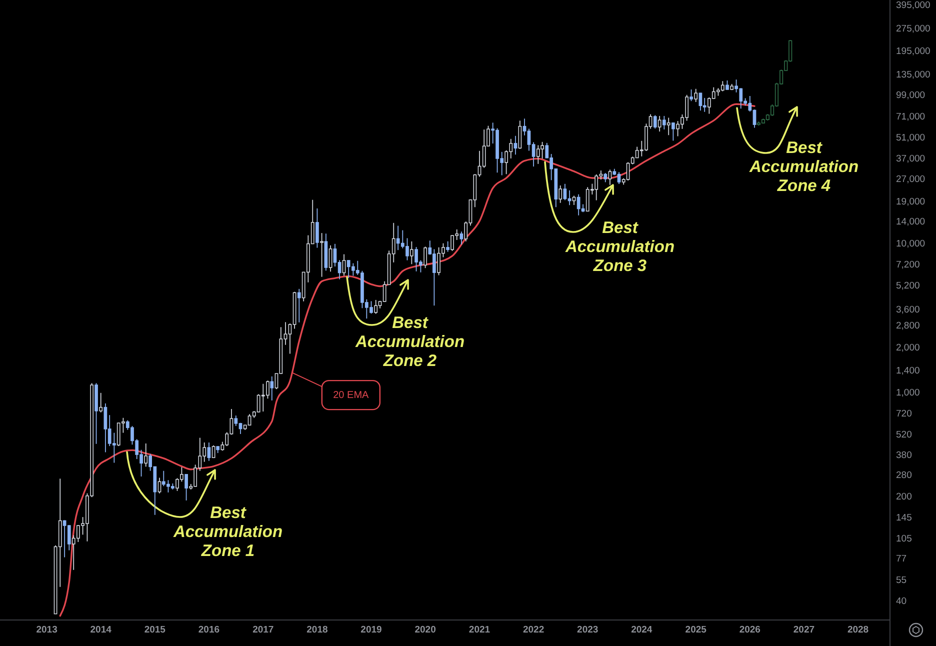 This screenshot has height=646, width=936. I want to click on text: 20 EMA, so click(351, 396).